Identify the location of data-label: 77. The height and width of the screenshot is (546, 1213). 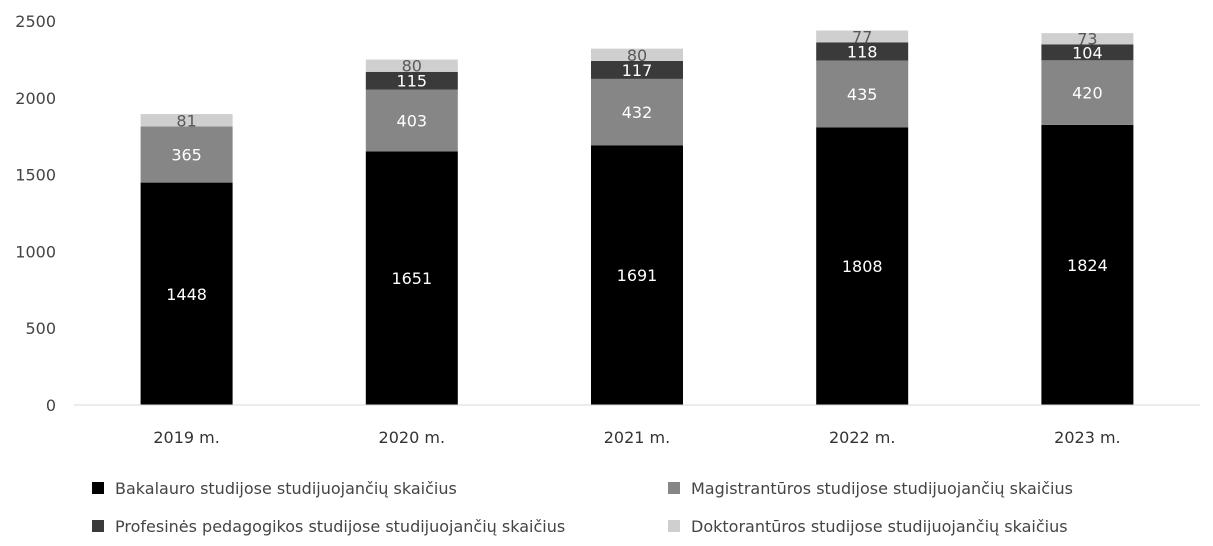
(862, 36).